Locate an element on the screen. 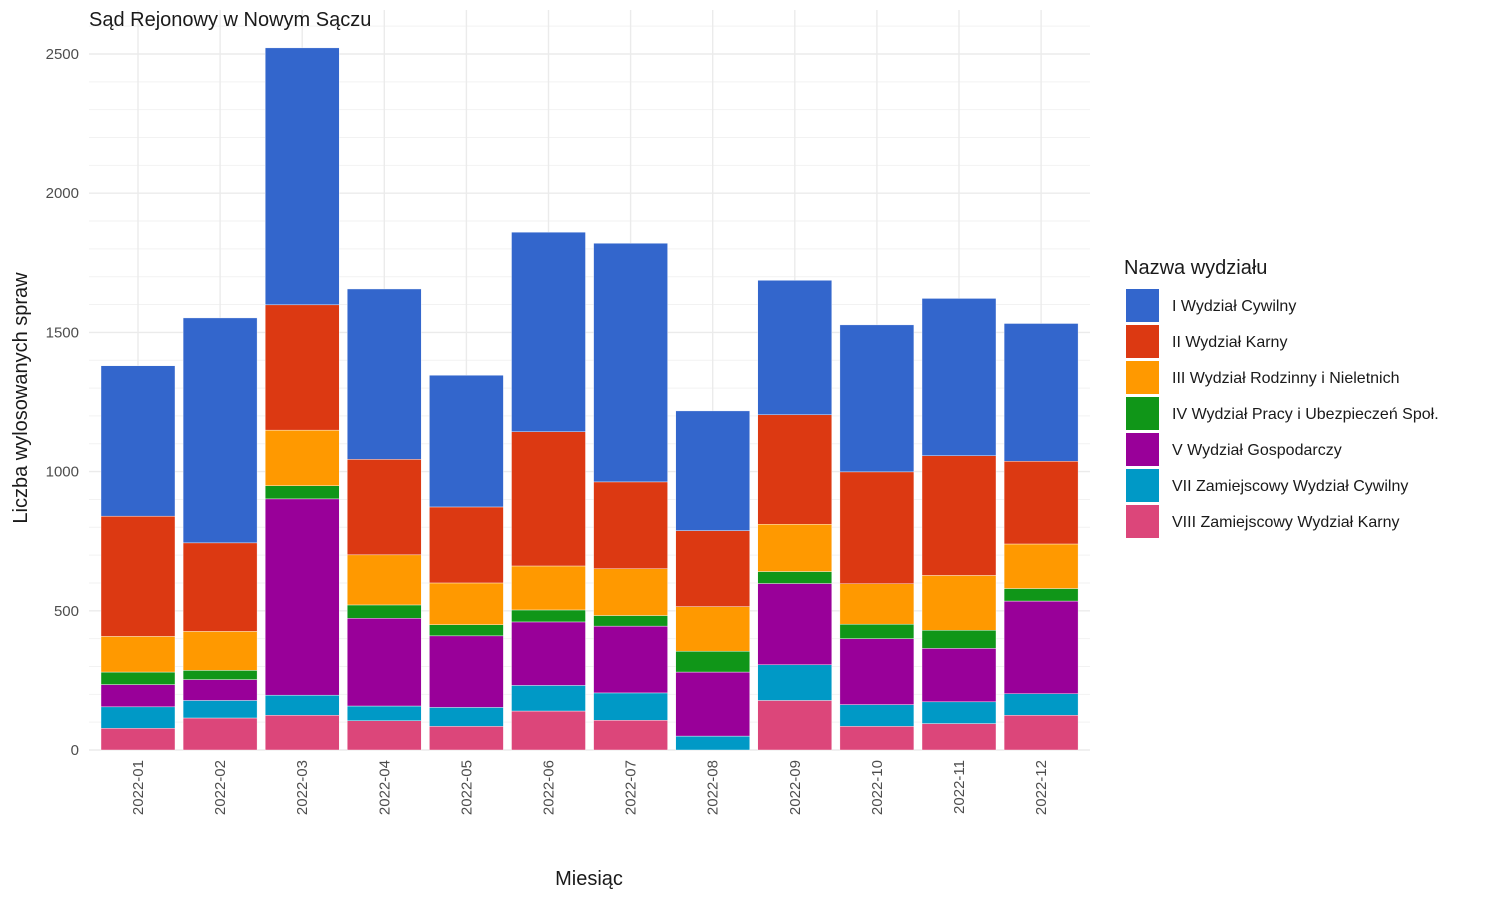 The width and height of the screenshot is (1500, 900). x-tick-label: 2022-01 is located at coordinates (138, 787).